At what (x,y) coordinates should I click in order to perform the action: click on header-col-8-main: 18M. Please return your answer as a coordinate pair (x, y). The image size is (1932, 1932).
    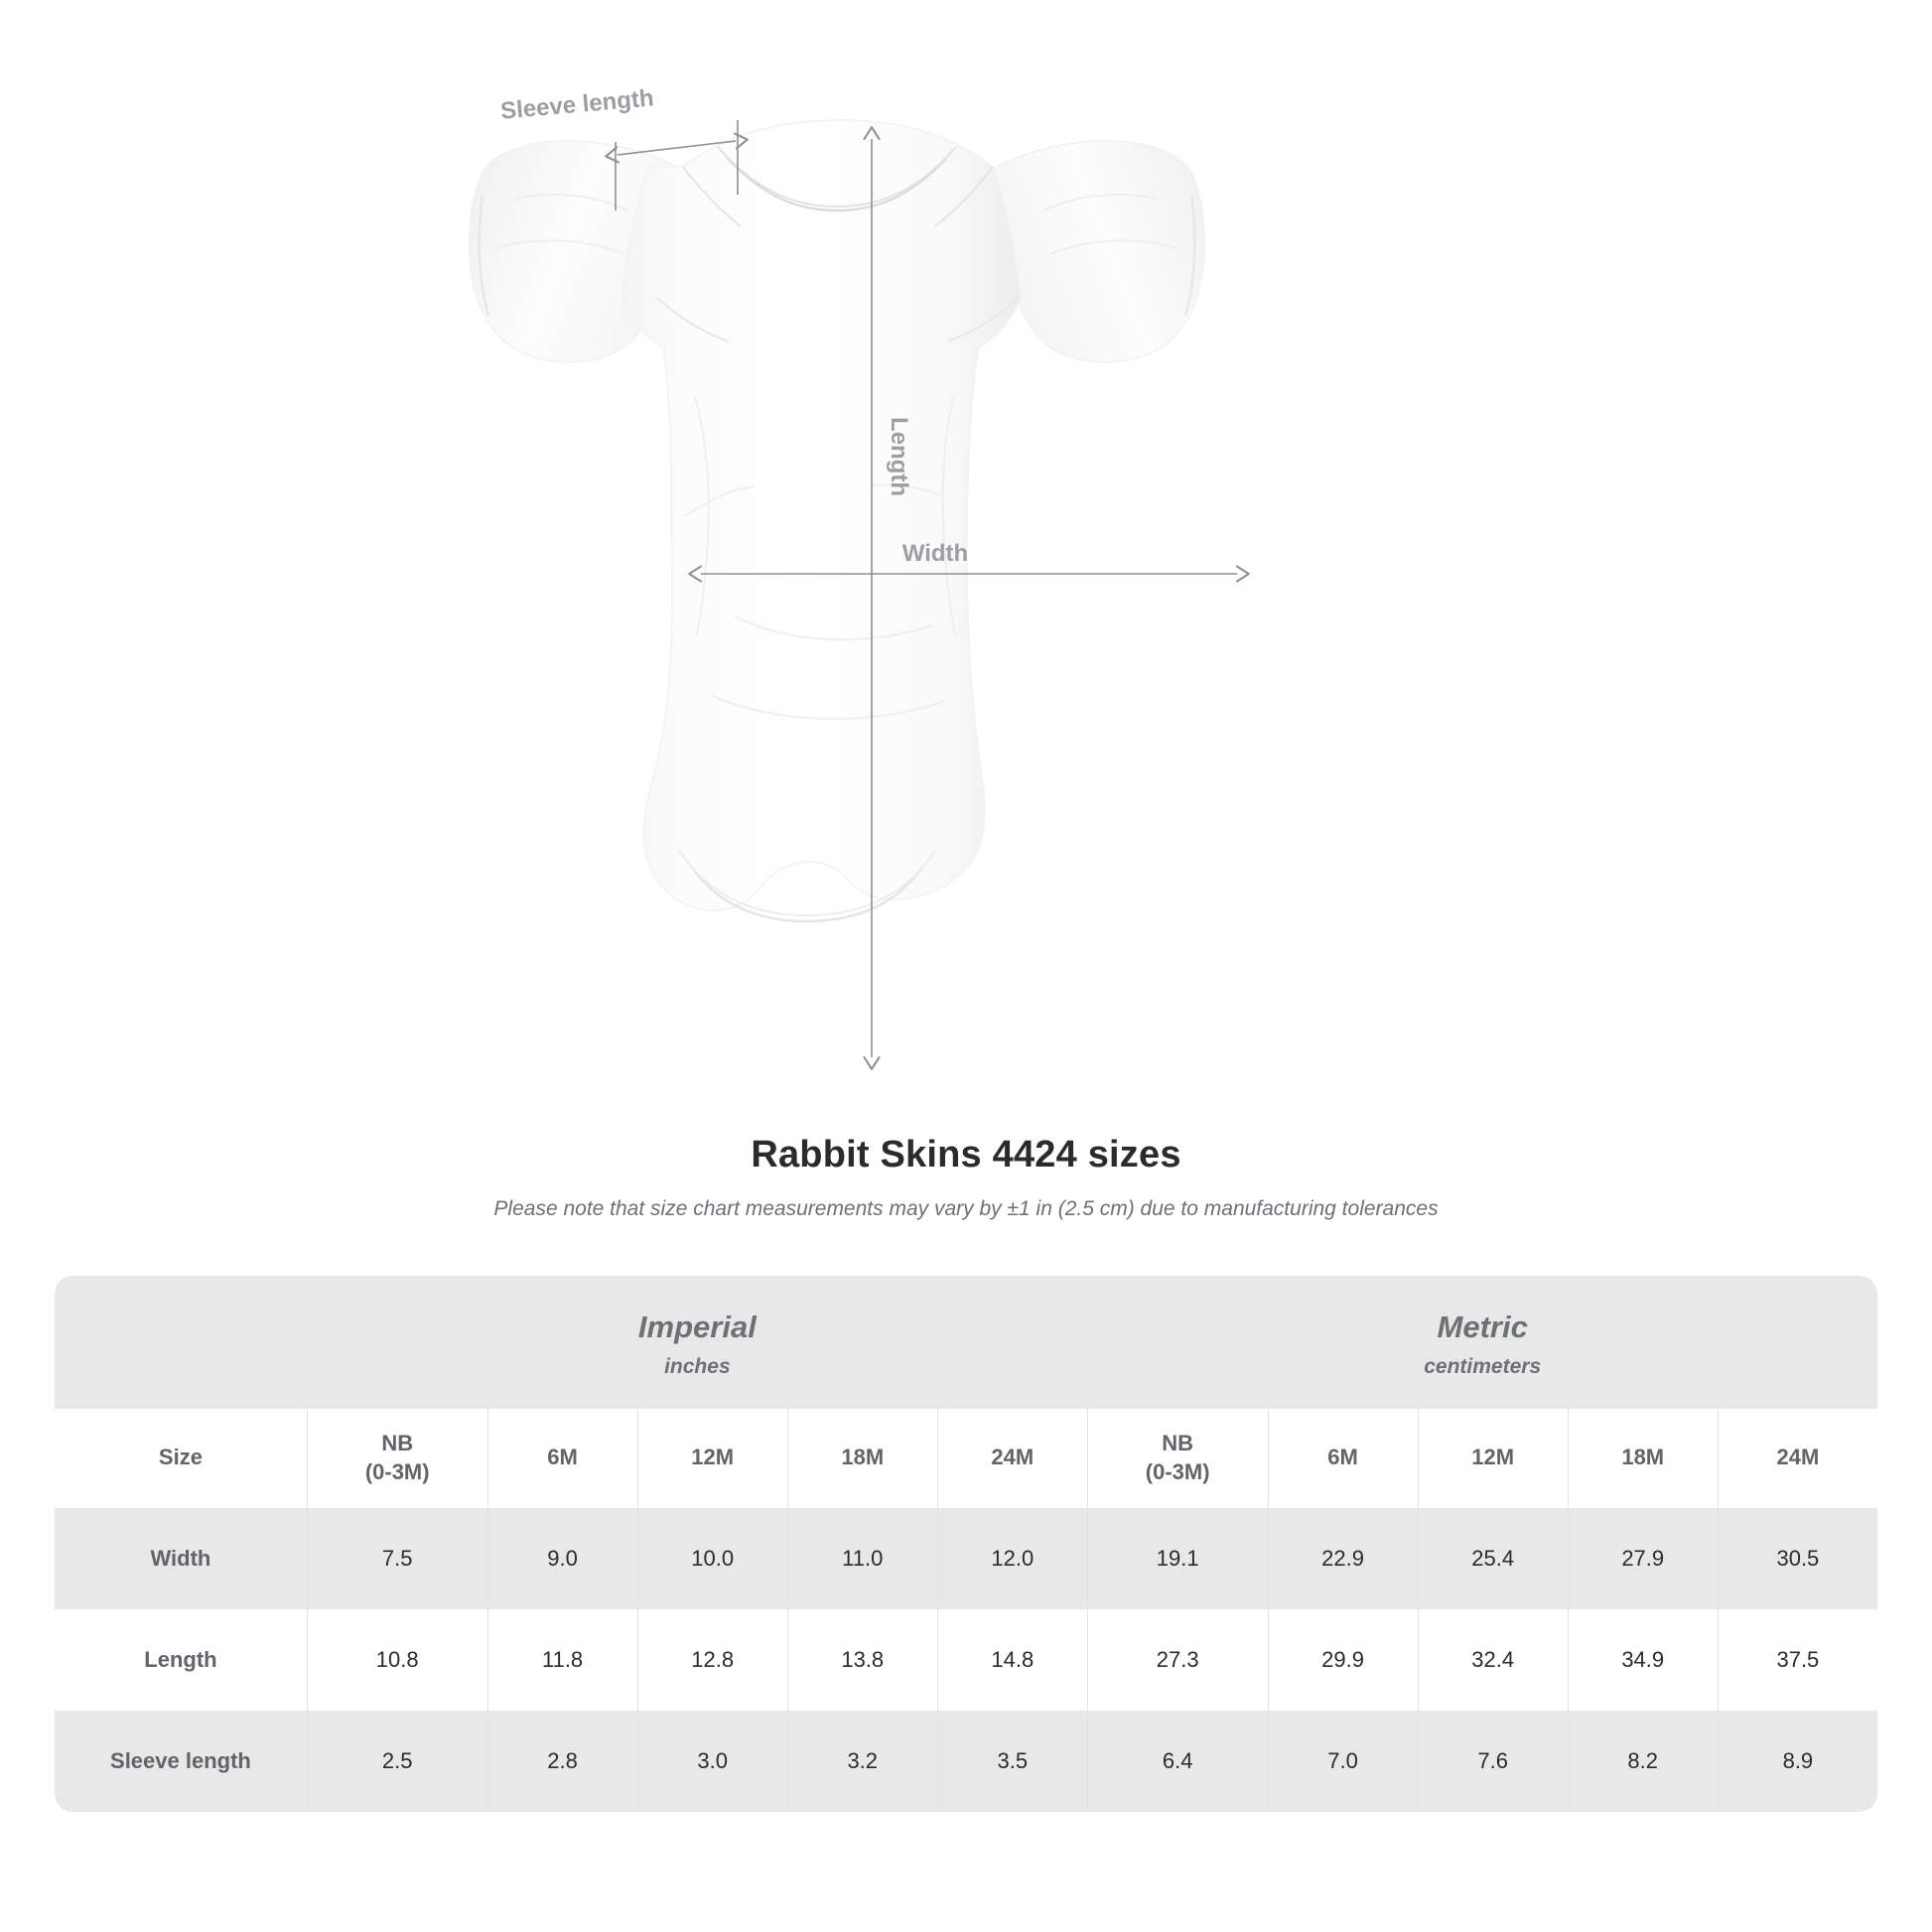
    Looking at the image, I should click on (1643, 1457).